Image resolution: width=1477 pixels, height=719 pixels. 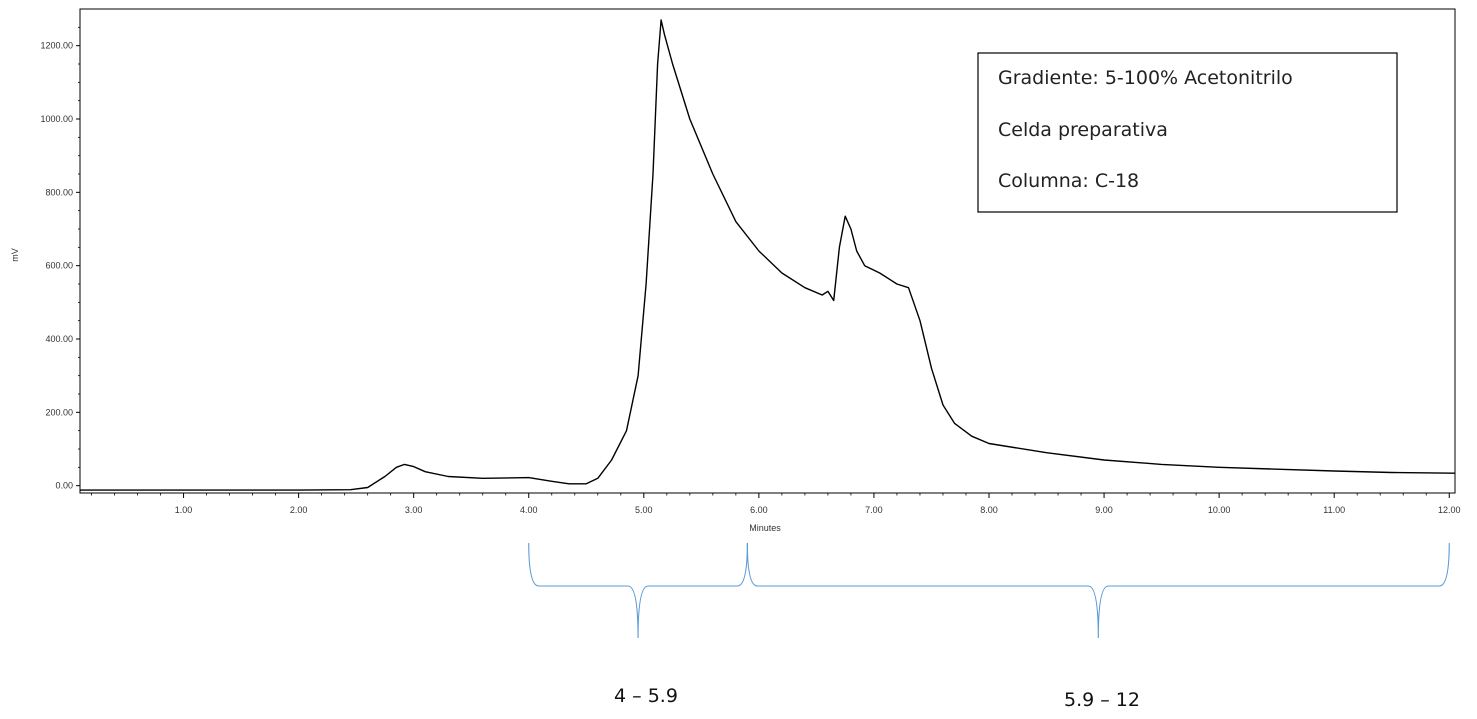 I want to click on fraction-brackets: 4 – 5.9 5.9 – 12, so click(x=989, y=626).